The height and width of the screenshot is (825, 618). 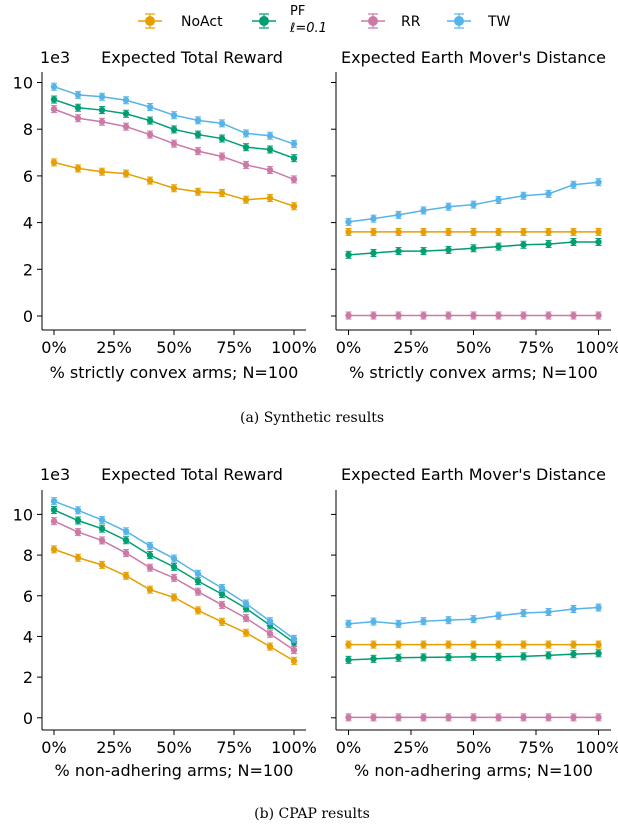 I want to click on y-tick-label: 0, so click(x=28, y=718).